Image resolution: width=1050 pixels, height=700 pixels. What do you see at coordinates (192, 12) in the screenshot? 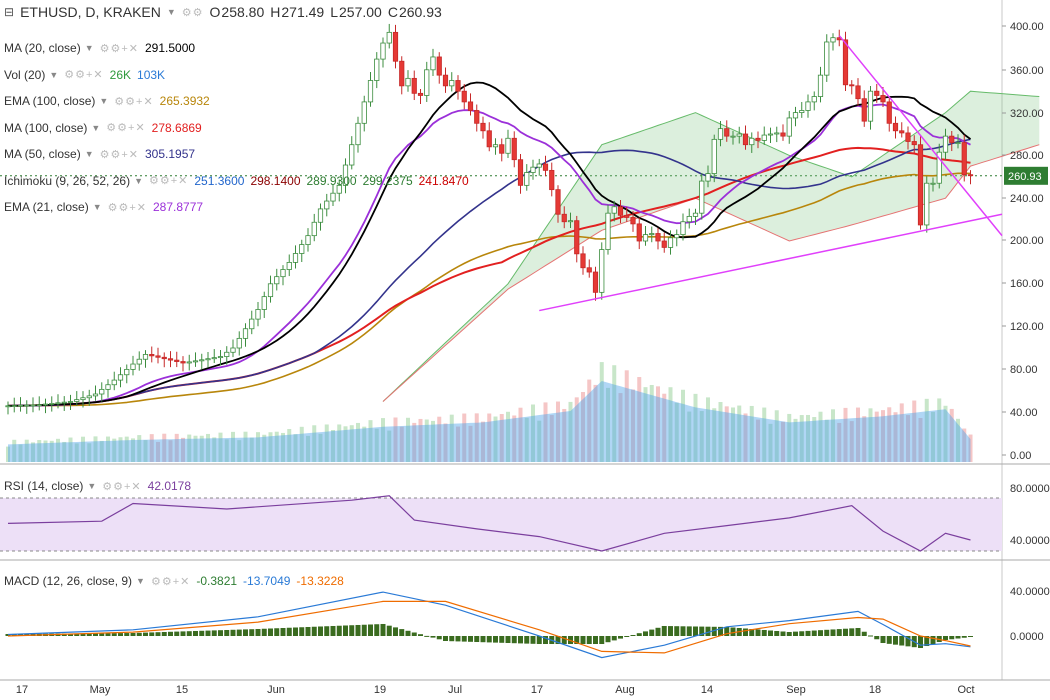
I see `header-controls-icon: ⚙⚙` at bounding box center [192, 12].